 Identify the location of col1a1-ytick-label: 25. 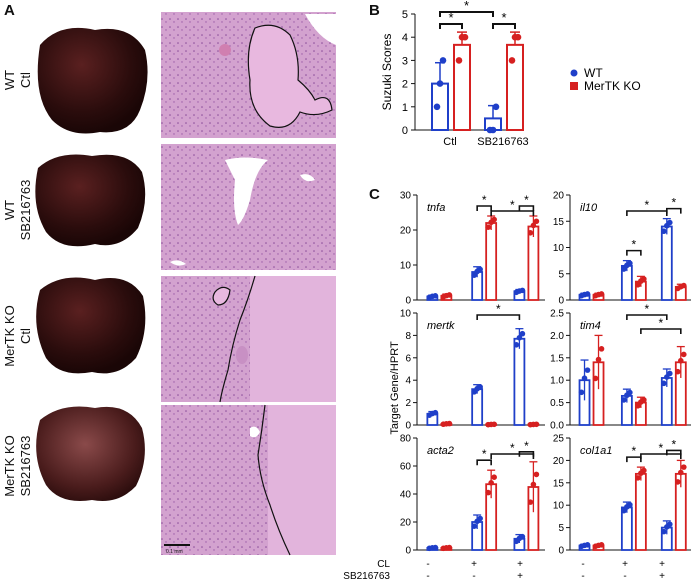
(559, 439).